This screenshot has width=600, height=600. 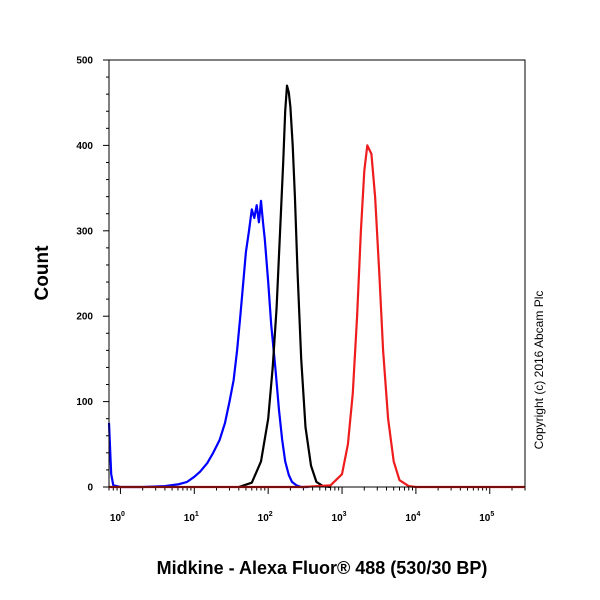 I want to click on copyright-annotation: Copyright (c) 2016 Abcam Plc, so click(x=539, y=370).